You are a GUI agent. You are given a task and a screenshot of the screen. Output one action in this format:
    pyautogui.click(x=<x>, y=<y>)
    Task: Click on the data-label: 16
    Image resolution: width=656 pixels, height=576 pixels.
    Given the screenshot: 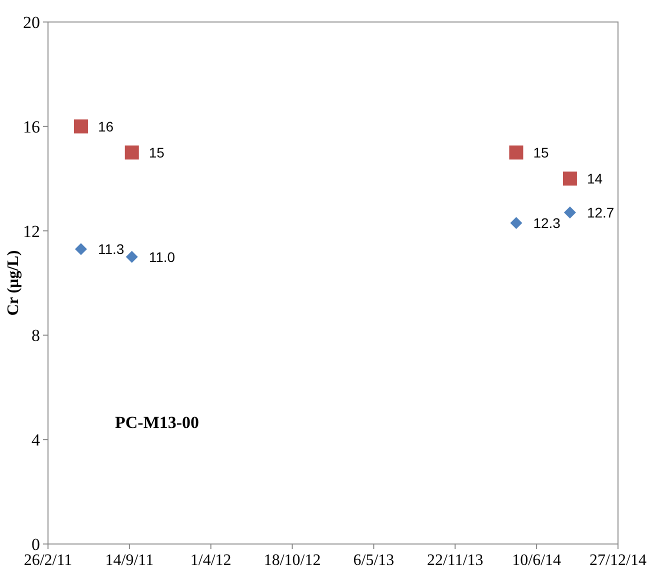 What is the action you would take?
    pyautogui.click(x=106, y=126)
    